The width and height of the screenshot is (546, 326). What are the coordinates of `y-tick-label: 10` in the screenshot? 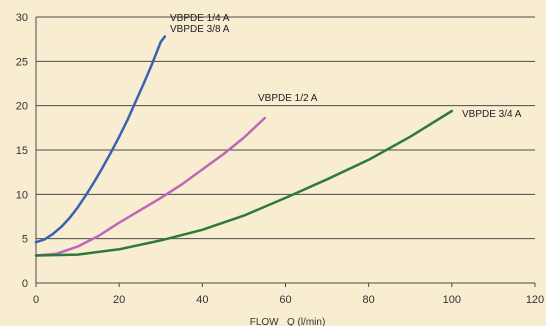 It's located at (22, 195).